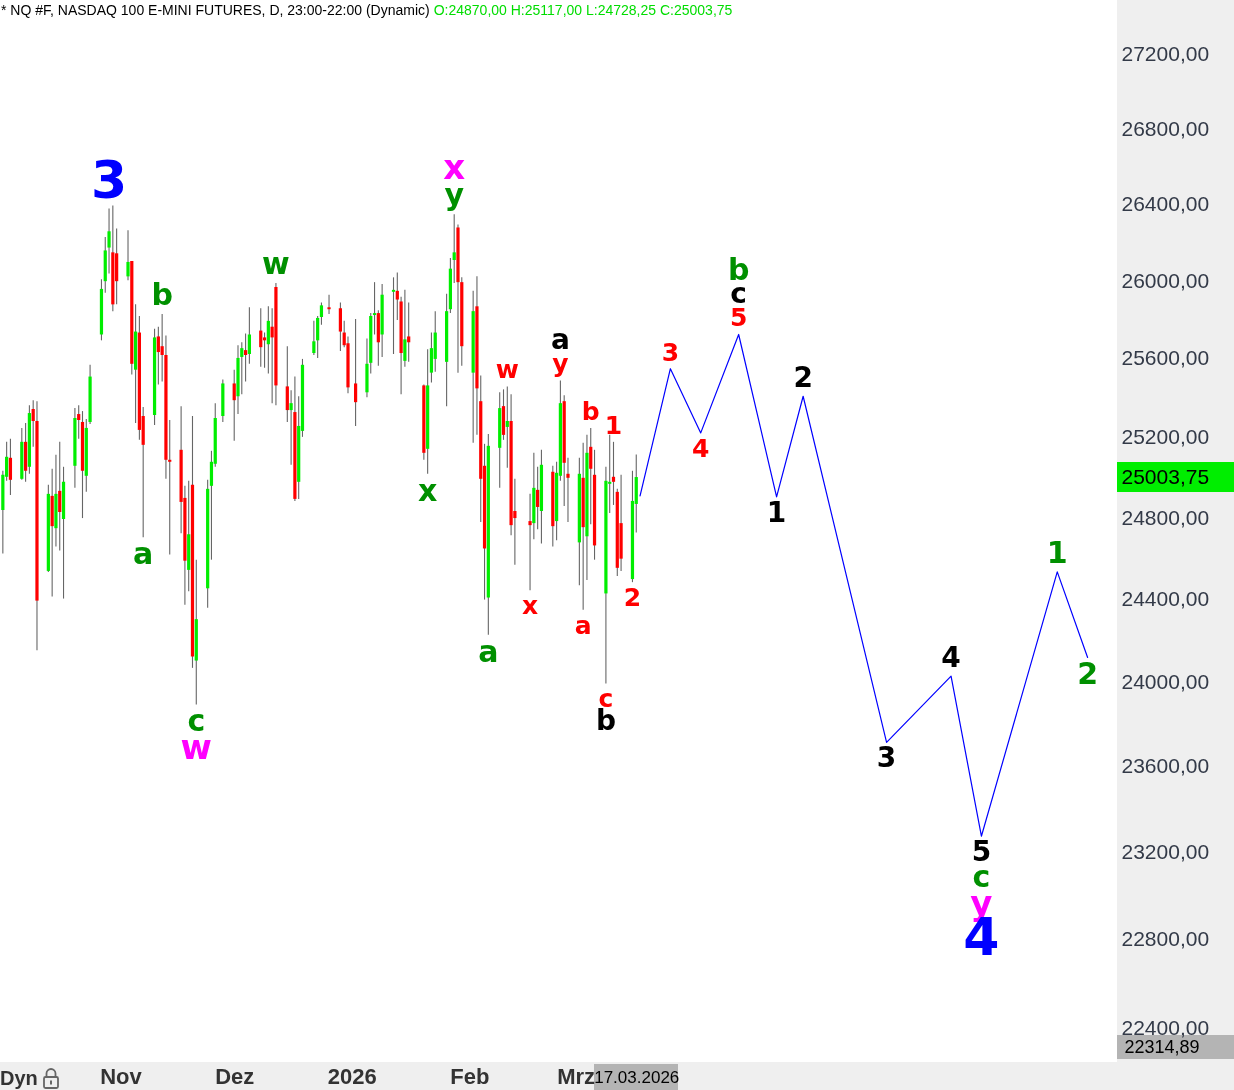 This screenshot has height=1090, width=1234. Describe the element at coordinates (1165, 939) in the screenshot. I see `y-tick-label: 22800,00` at that location.